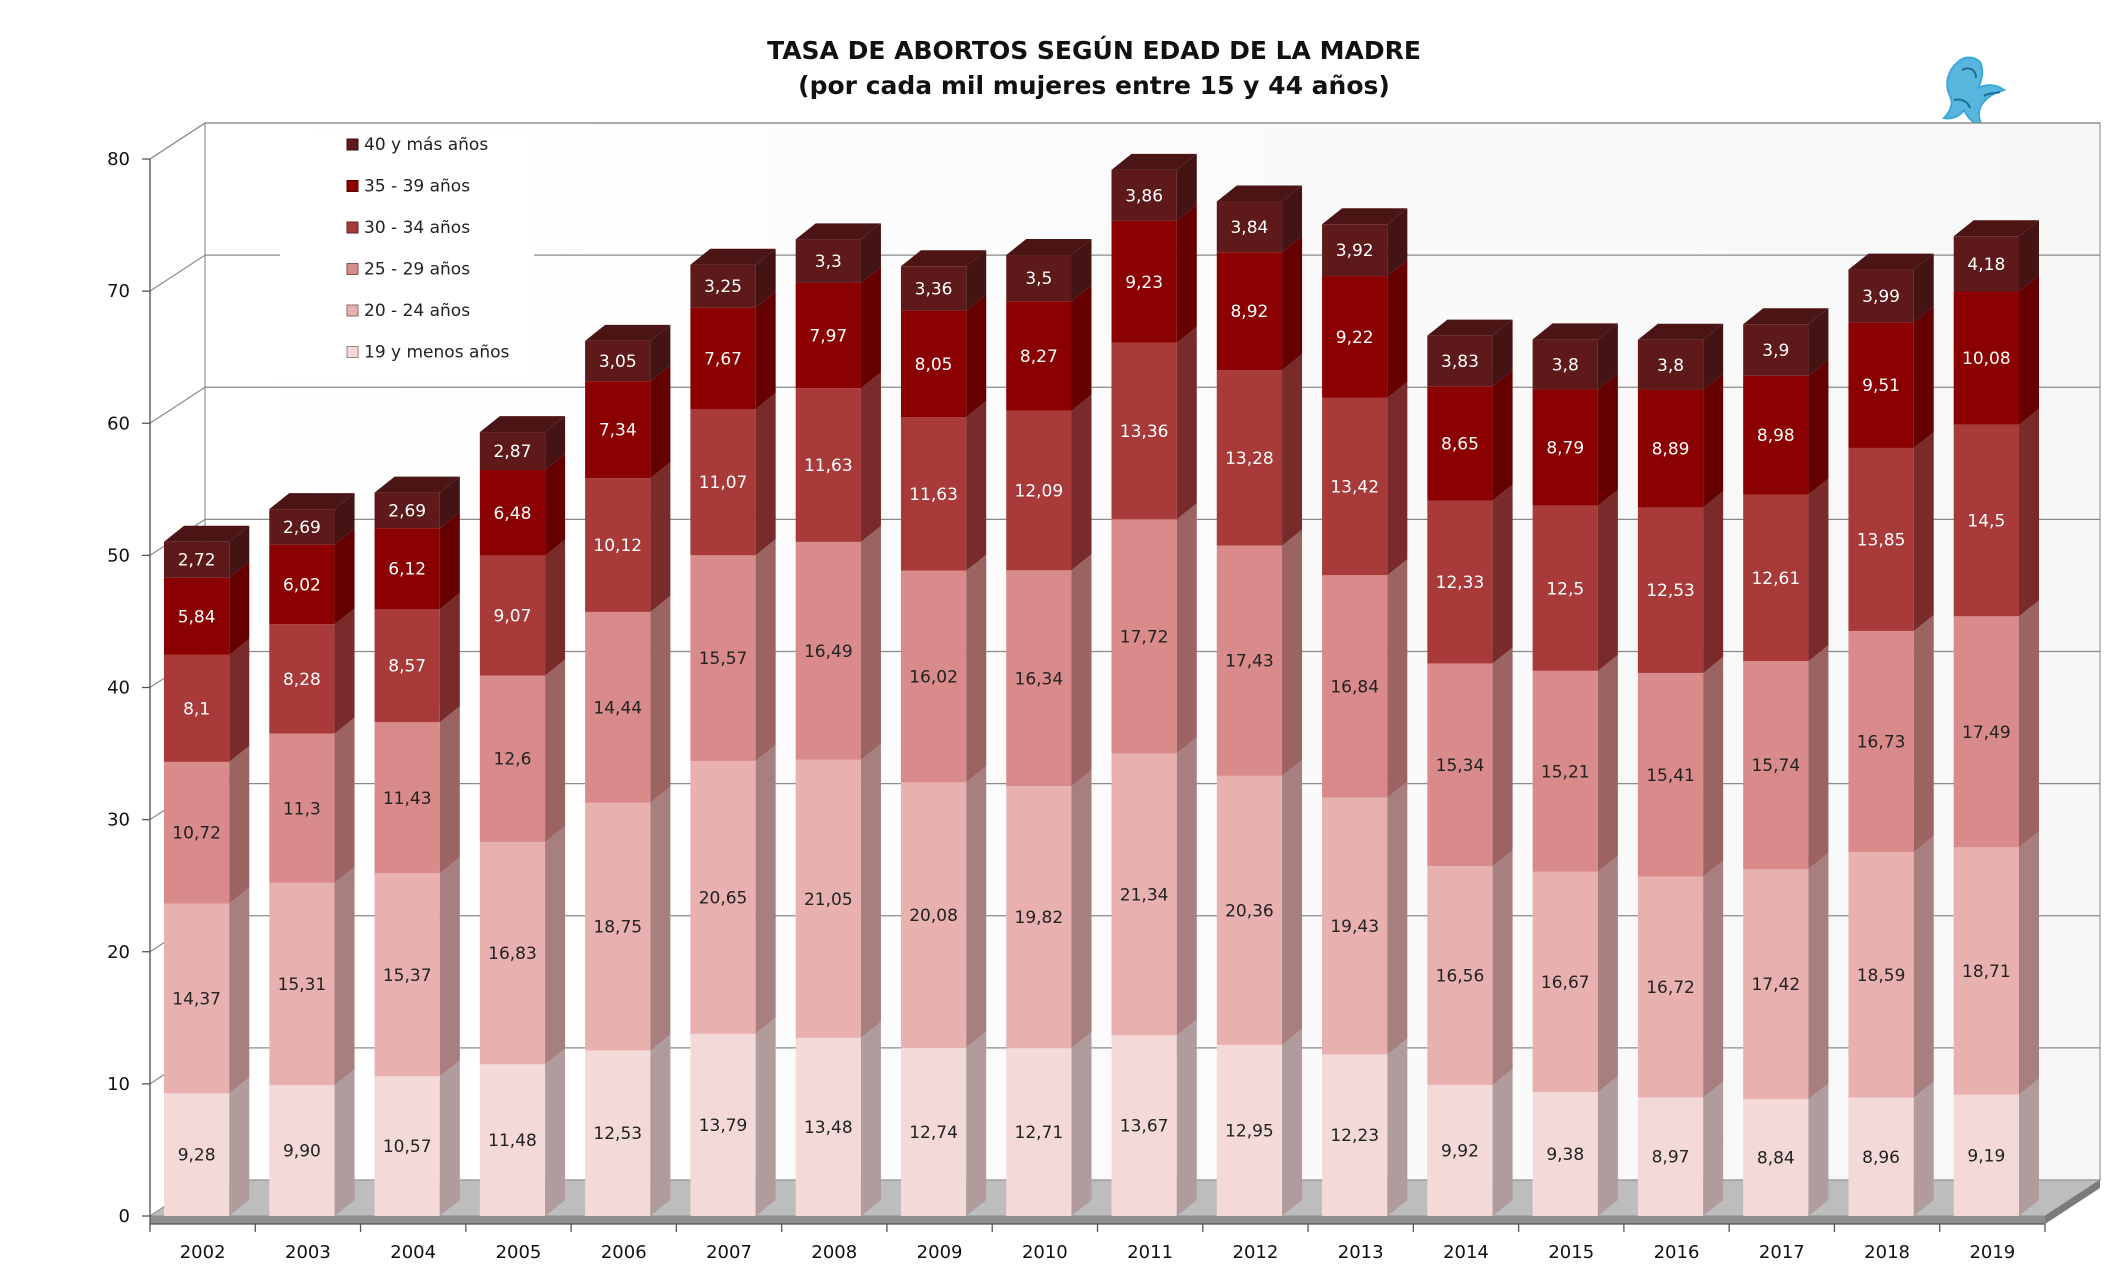 The width and height of the screenshot is (2118, 1270). What do you see at coordinates (437, 353) in the screenshot?
I see `legend-label: 19 y menos años` at bounding box center [437, 353].